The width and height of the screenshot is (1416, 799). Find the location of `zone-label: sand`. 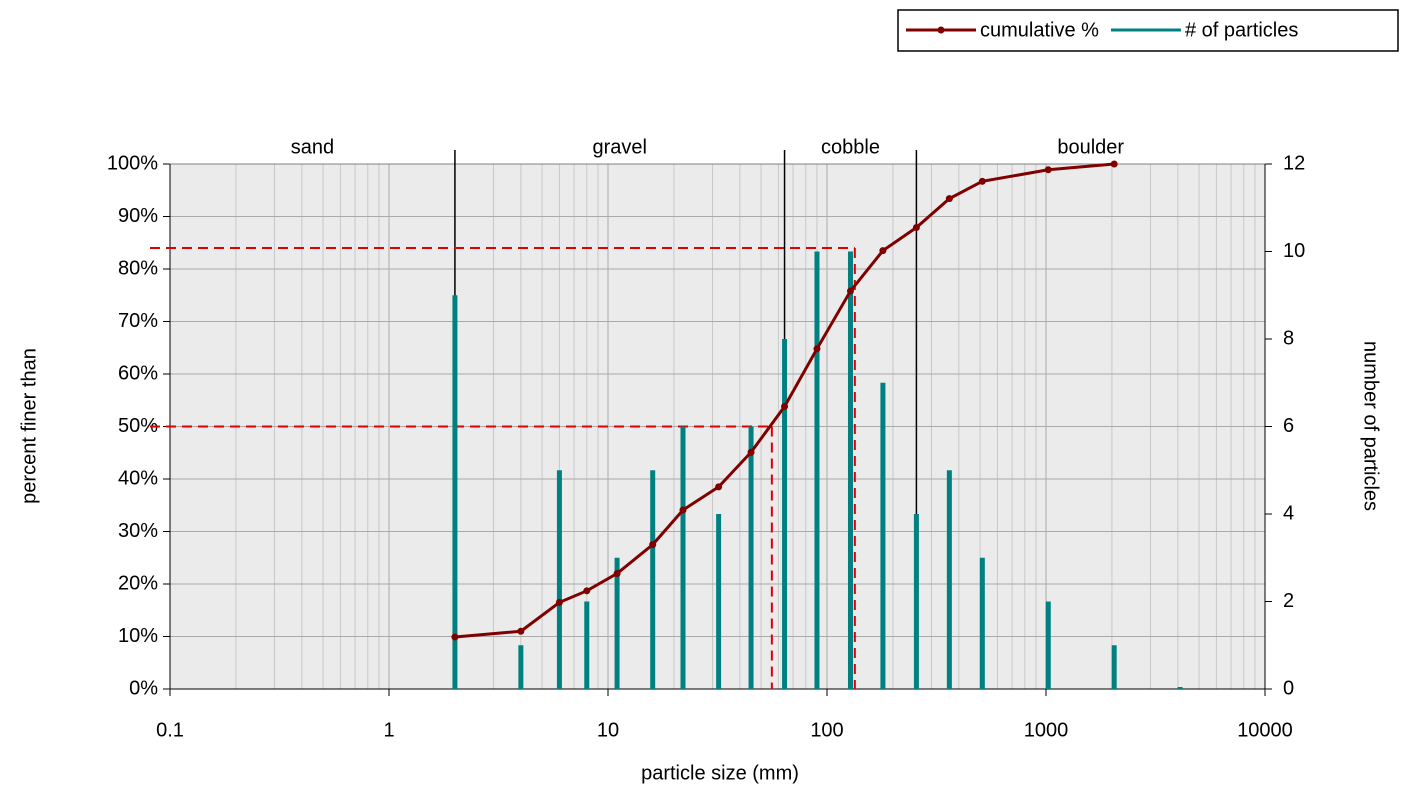

zone-label: sand is located at coordinates (312, 147).